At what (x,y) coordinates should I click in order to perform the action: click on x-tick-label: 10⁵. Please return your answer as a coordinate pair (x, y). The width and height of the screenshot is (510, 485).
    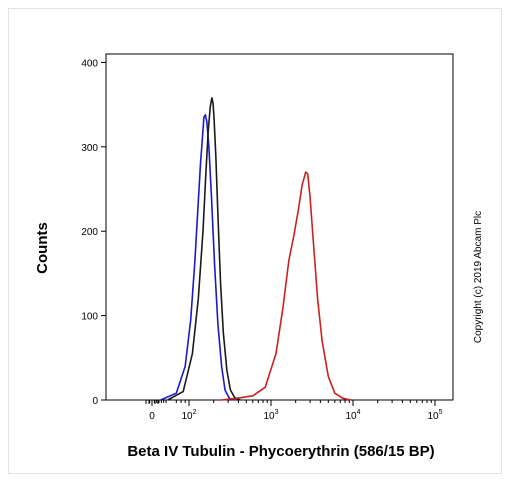
    Looking at the image, I should click on (434, 415).